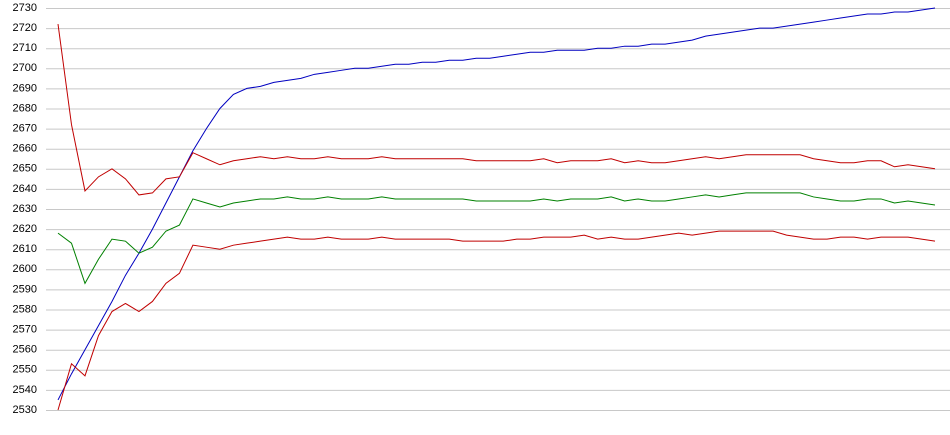 The height and width of the screenshot is (435, 950). What do you see at coordinates (25, 309) in the screenshot?
I see `y-tick-label: 2580` at bounding box center [25, 309].